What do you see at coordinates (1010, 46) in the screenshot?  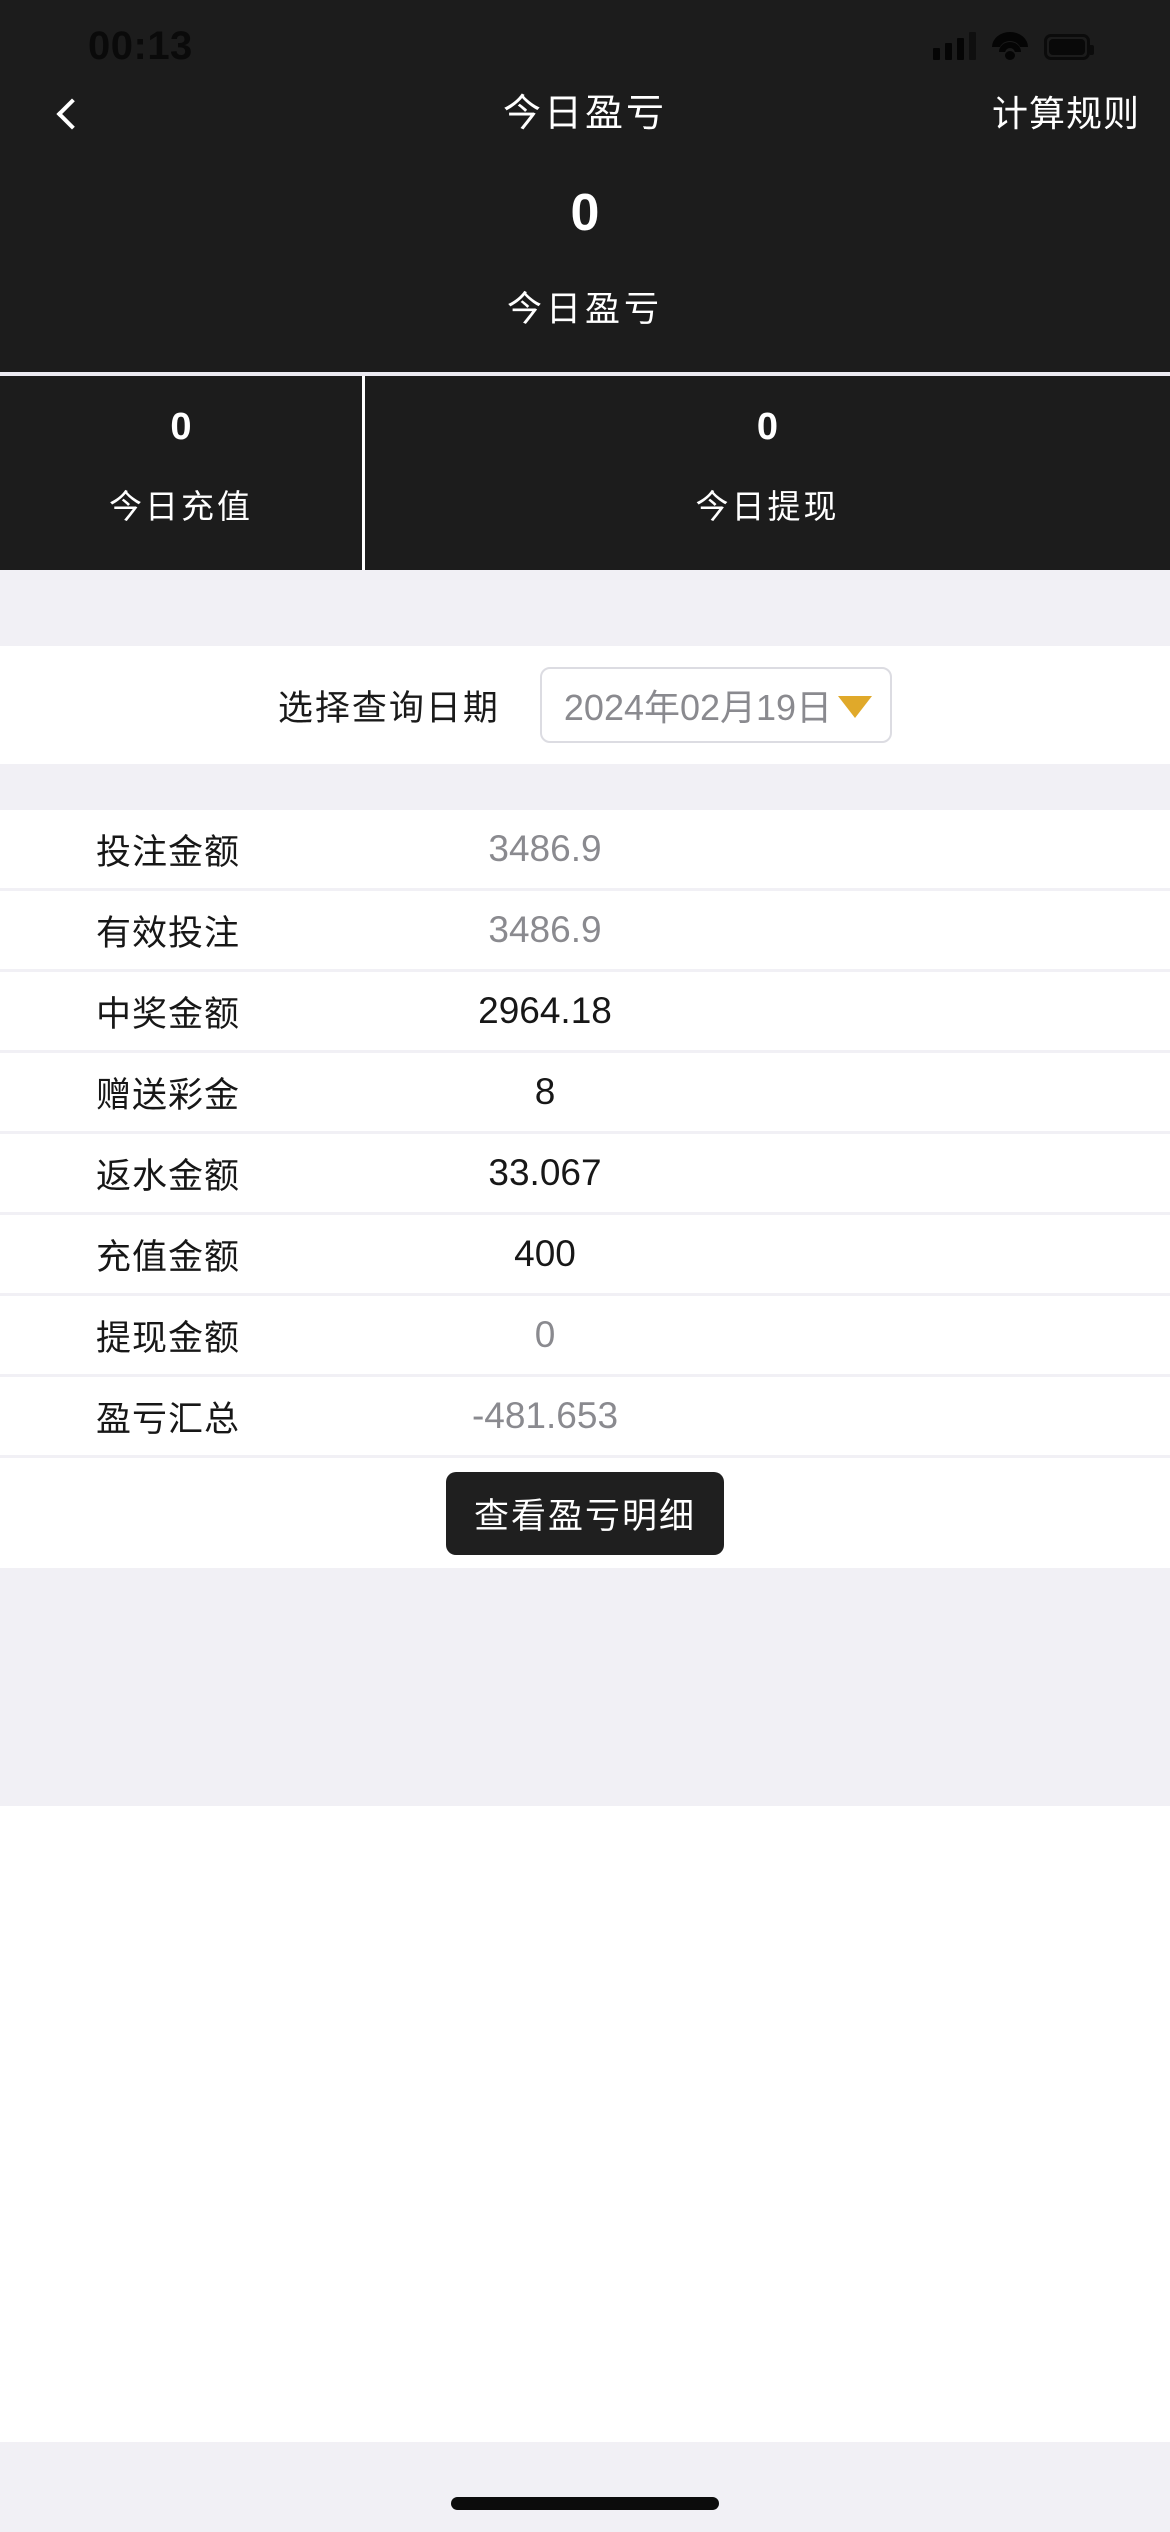 I see `wifi-icon` at bounding box center [1010, 46].